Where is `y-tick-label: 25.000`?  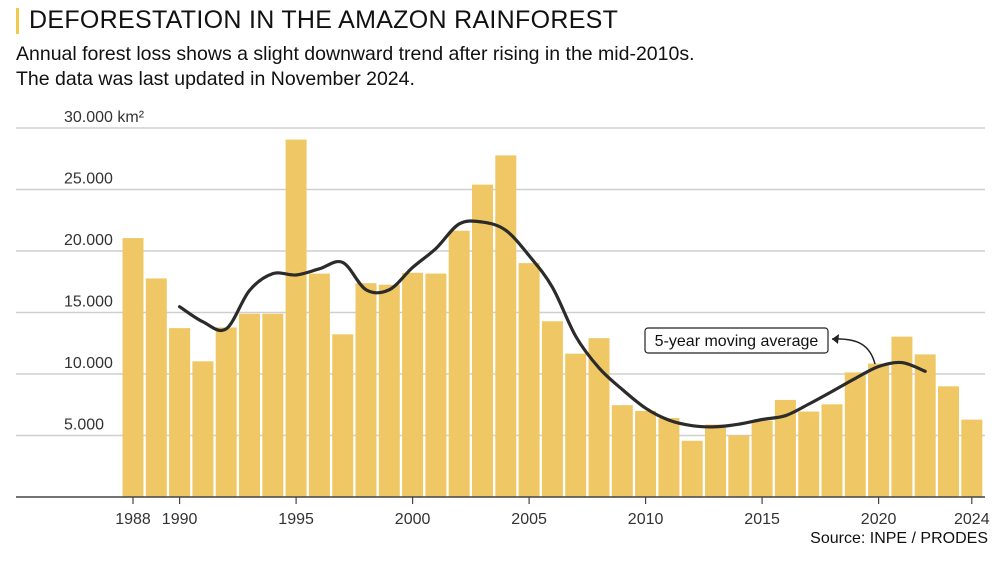
y-tick-label: 25.000 is located at coordinates (88, 179).